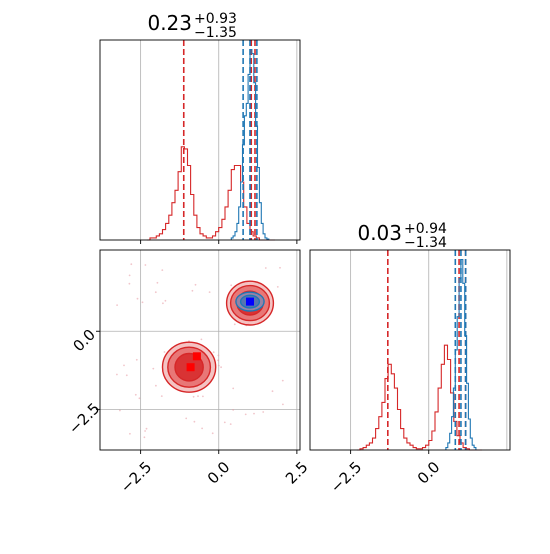 The image size is (550, 554). What do you see at coordinates (215, 33) in the screenshot?
I see `histogram-title-lower-0: −1.35` at bounding box center [215, 33].